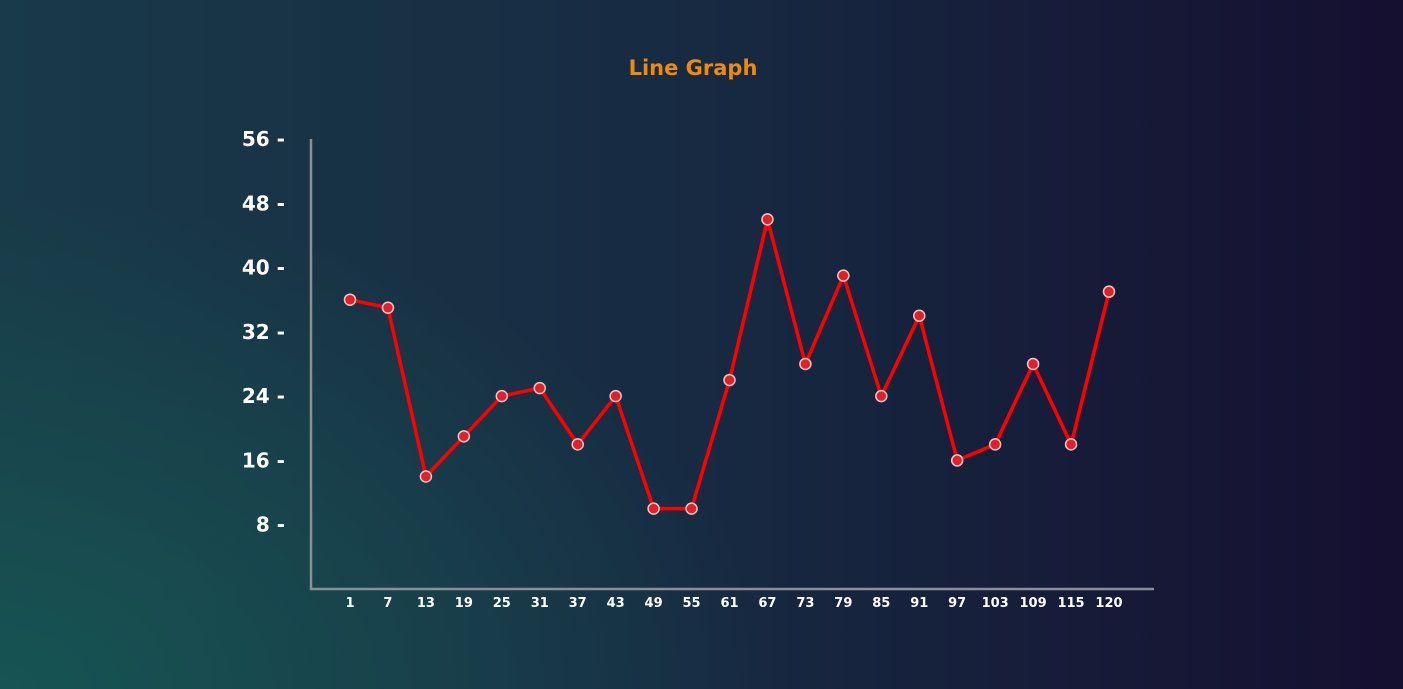 The width and height of the screenshot is (1403, 689). What do you see at coordinates (693, 68) in the screenshot?
I see `chart-title: Line Graph` at bounding box center [693, 68].